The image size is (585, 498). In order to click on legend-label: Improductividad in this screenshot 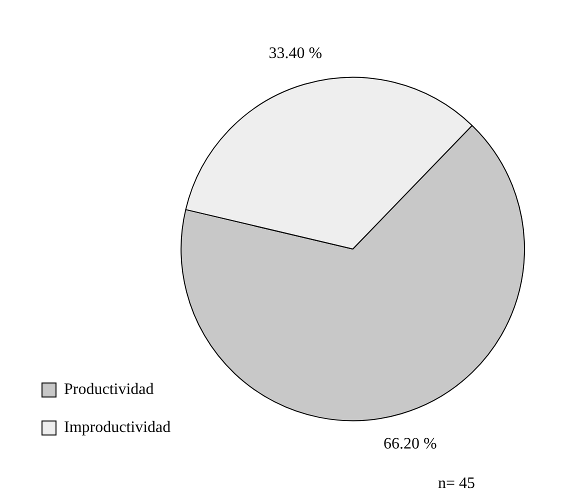, I will do `click(117, 427)`.